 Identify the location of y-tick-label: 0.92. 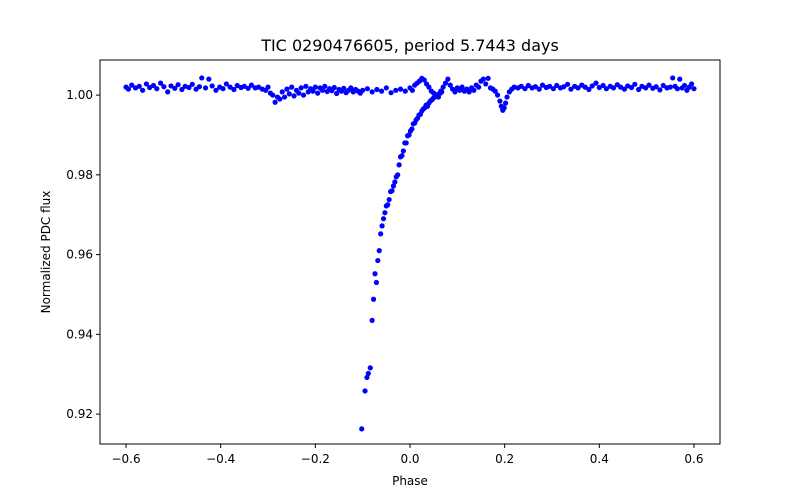
(79, 414).